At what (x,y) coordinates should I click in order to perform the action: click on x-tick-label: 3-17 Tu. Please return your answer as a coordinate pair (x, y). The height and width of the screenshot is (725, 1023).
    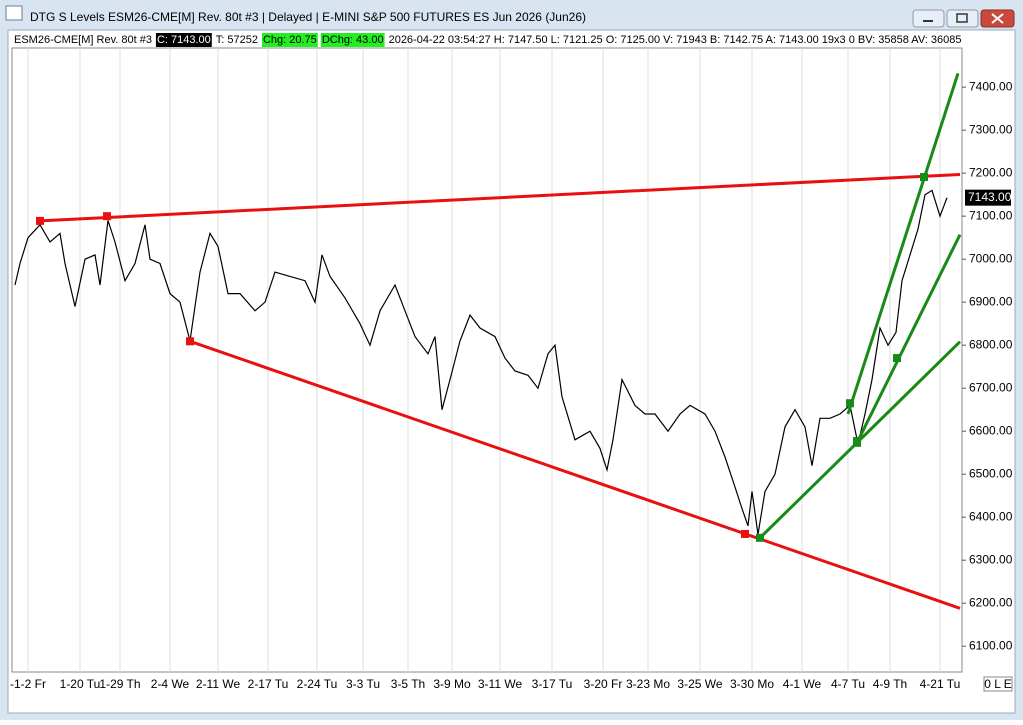
    Looking at the image, I should click on (552, 684).